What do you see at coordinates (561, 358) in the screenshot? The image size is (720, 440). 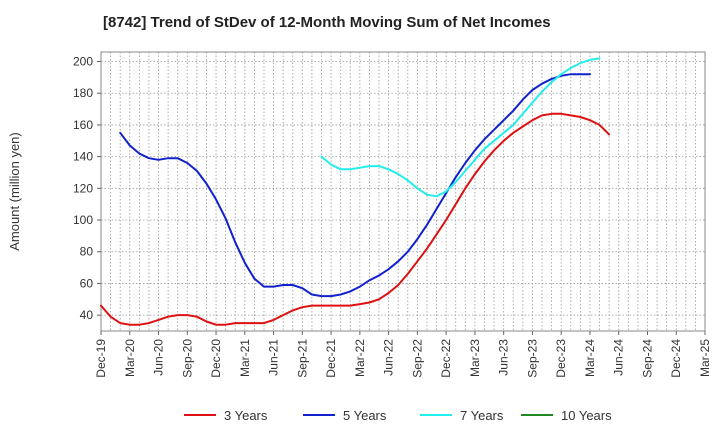 I see `x-tick-label: Dec-23` at bounding box center [561, 358].